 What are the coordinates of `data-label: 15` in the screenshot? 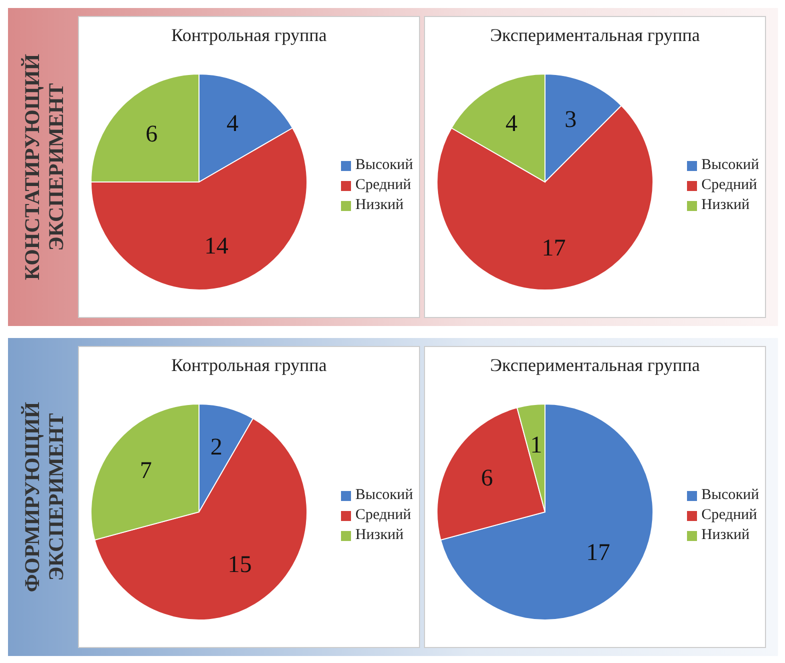 It's located at (240, 565).